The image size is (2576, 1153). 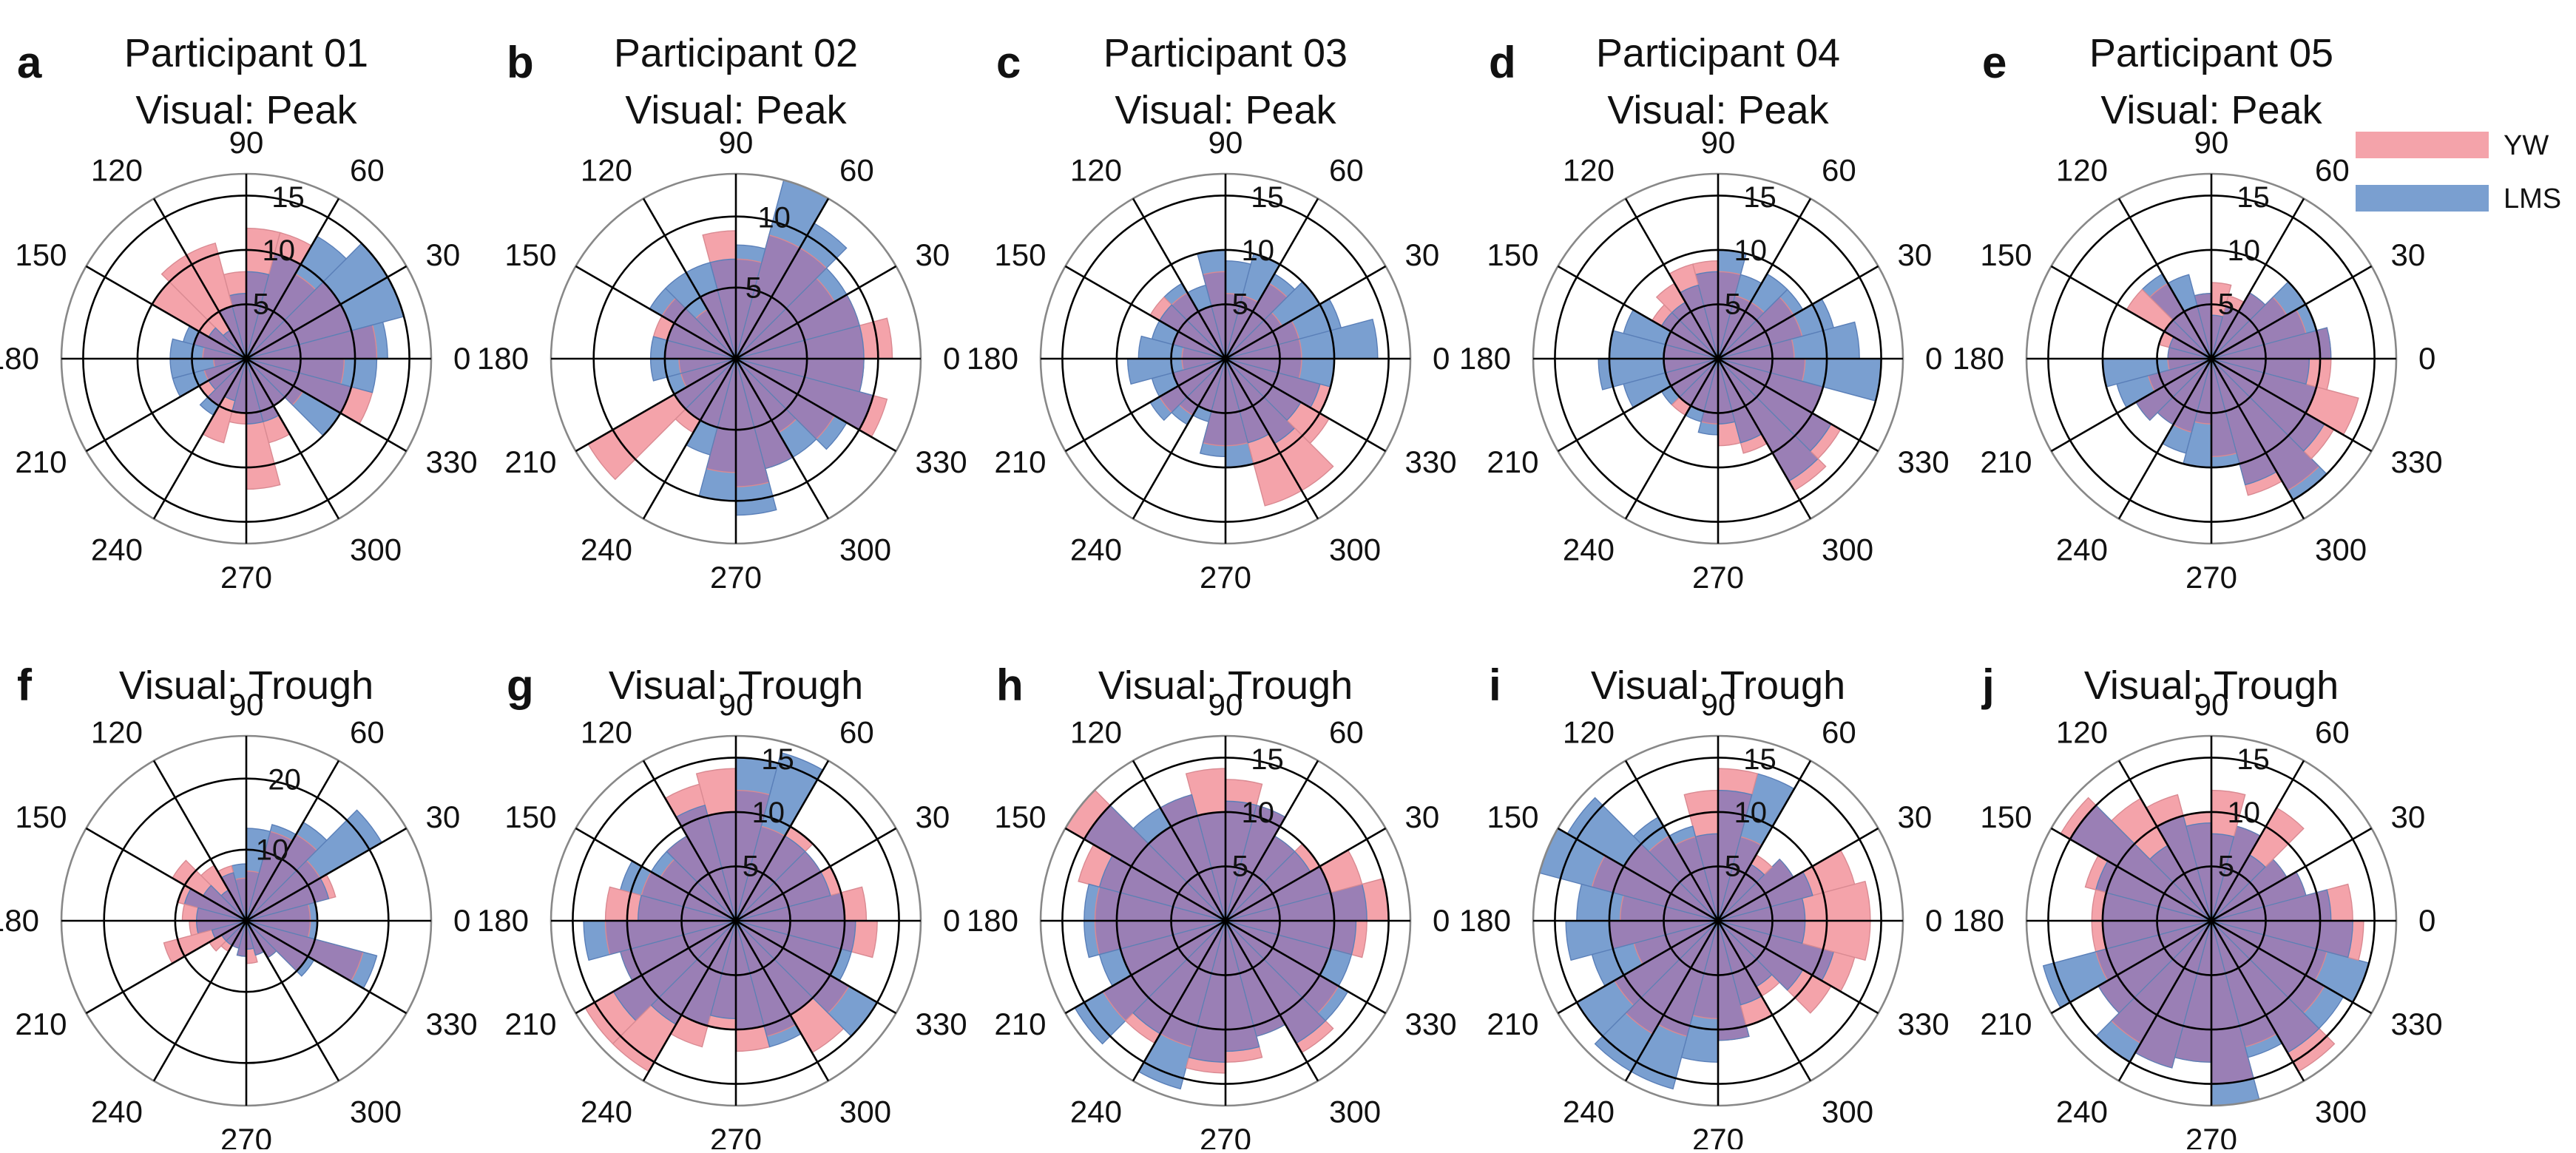 I want to click on angle-label-b-240: 240, so click(x=606, y=549).